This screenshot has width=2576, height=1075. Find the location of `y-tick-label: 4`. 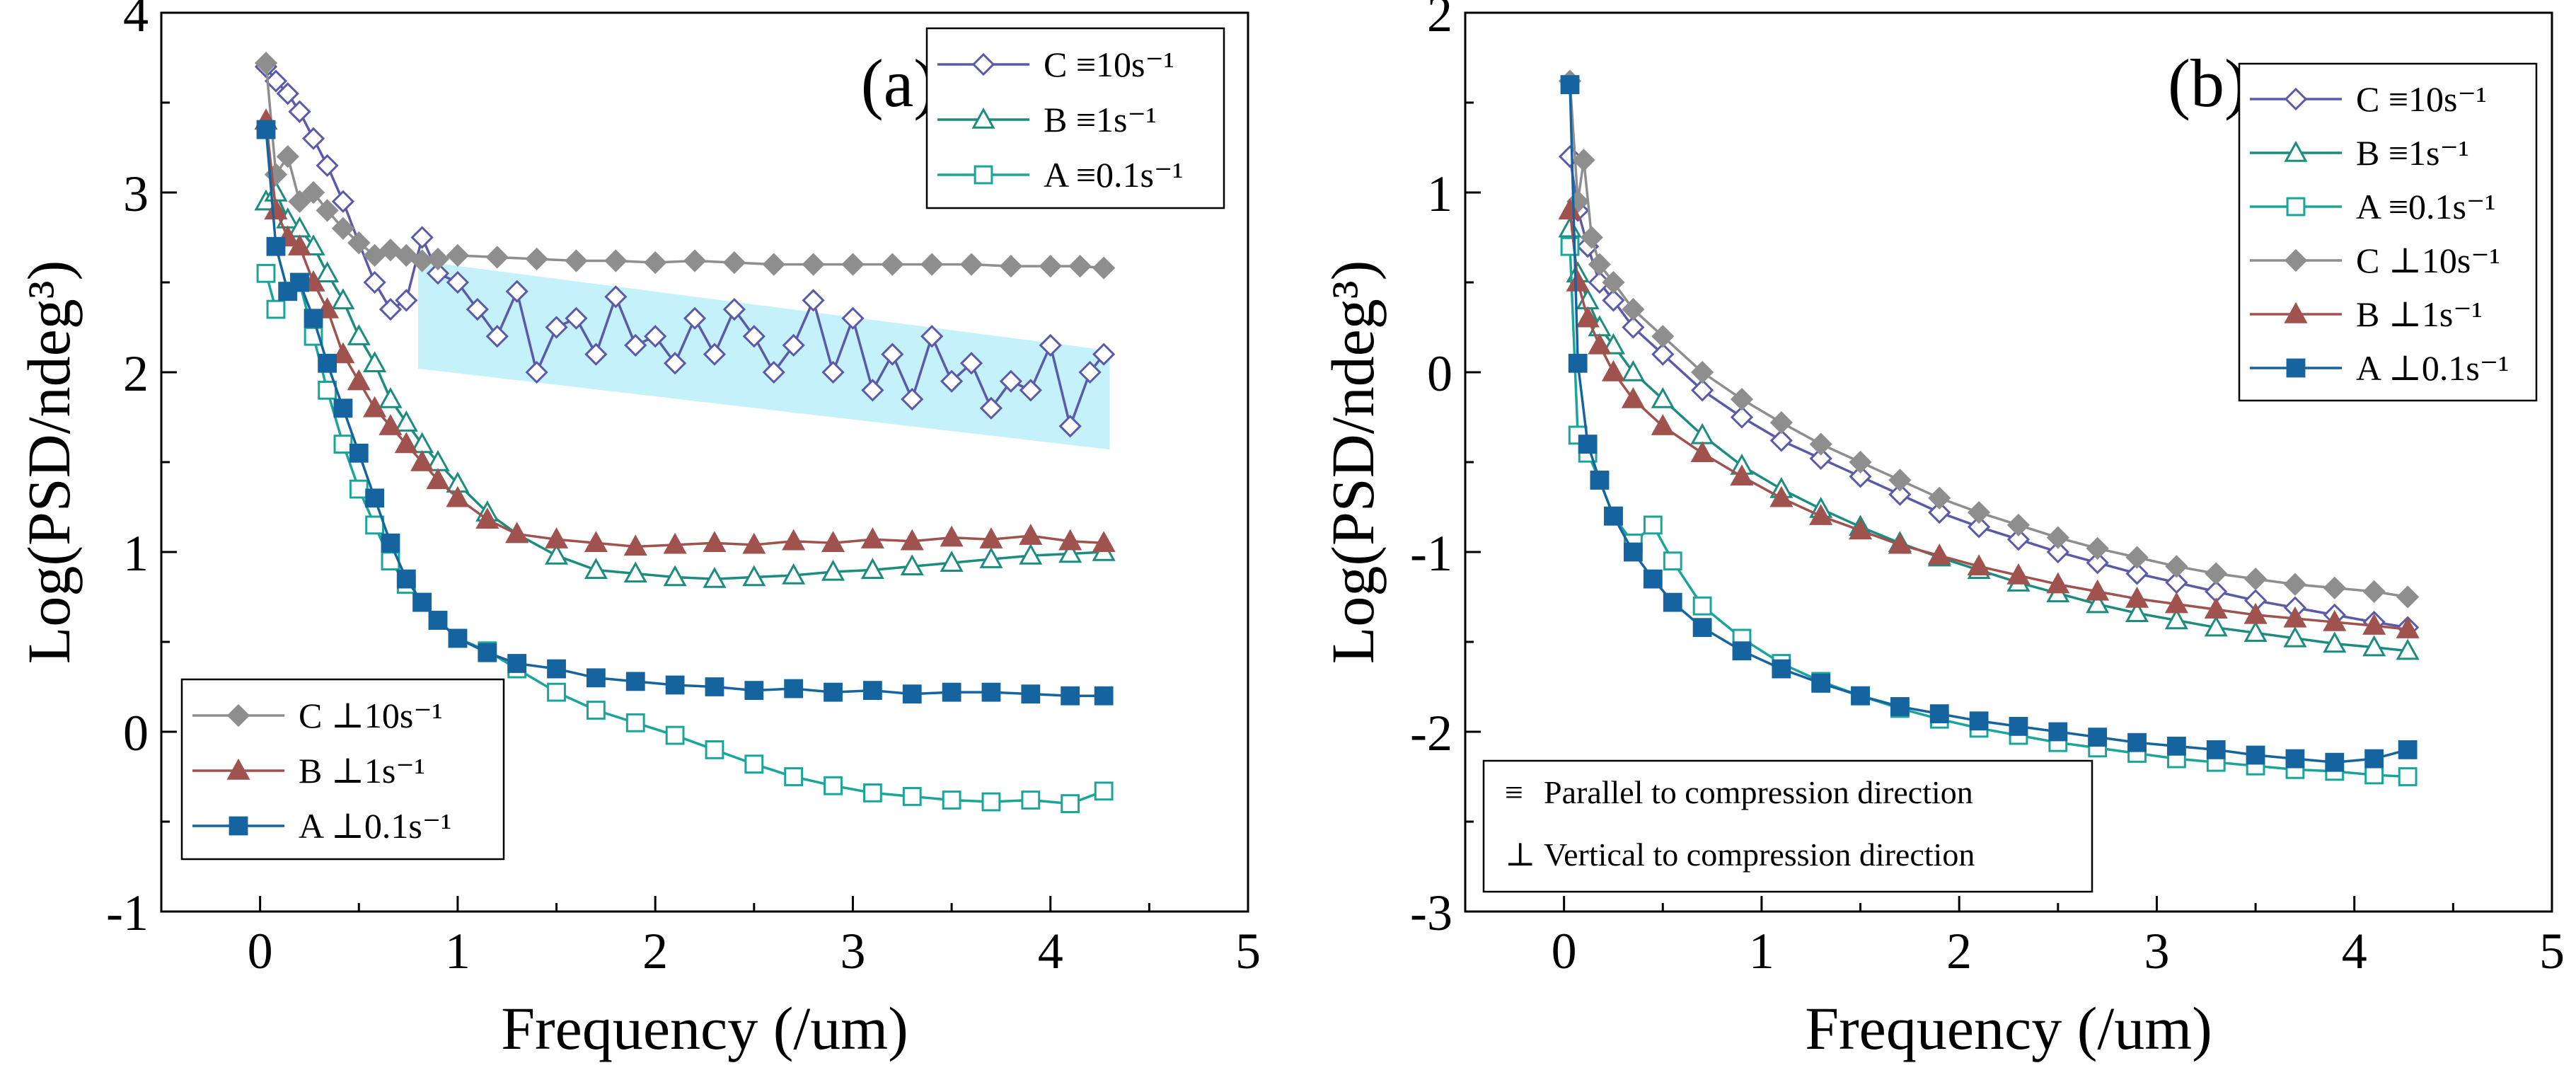

y-tick-label: 4 is located at coordinates (136, 21).